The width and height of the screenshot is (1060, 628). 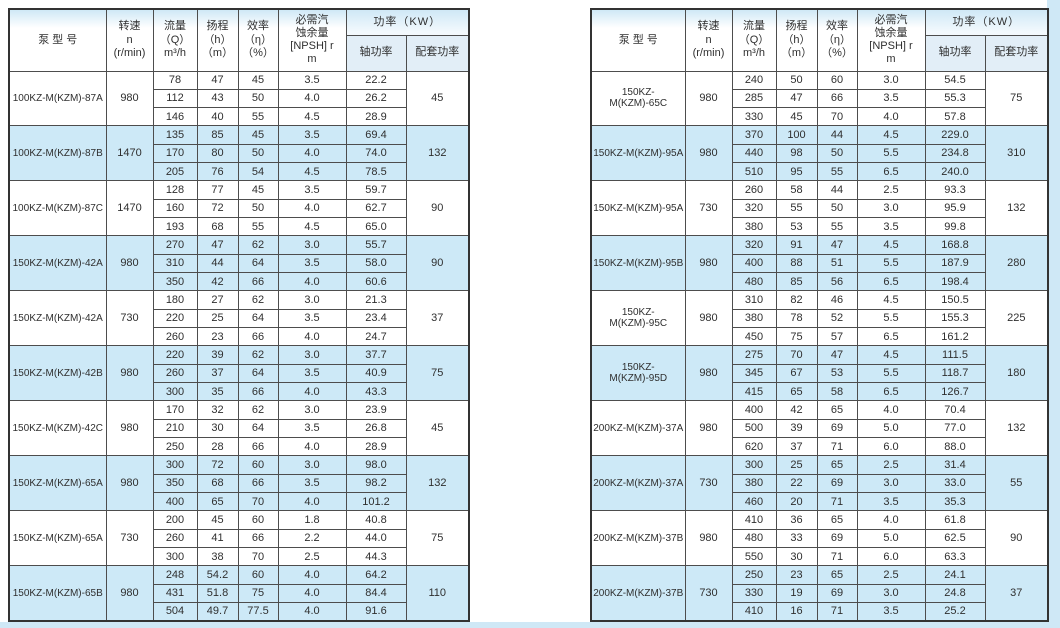 What do you see at coordinates (955, 538) in the screenshot?
I see `shaft-power-cell: 62.5` at bounding box center [955, 538].